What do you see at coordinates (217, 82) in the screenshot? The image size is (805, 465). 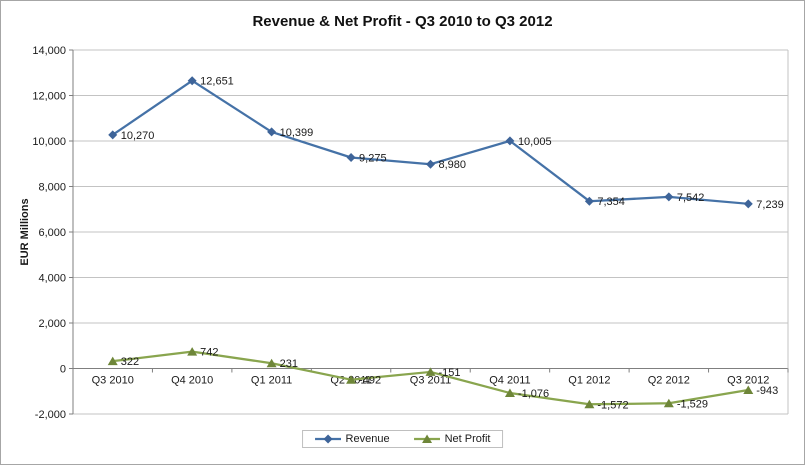 I see `revenue-data-label: 12,651` at bounding box center [217, 82].